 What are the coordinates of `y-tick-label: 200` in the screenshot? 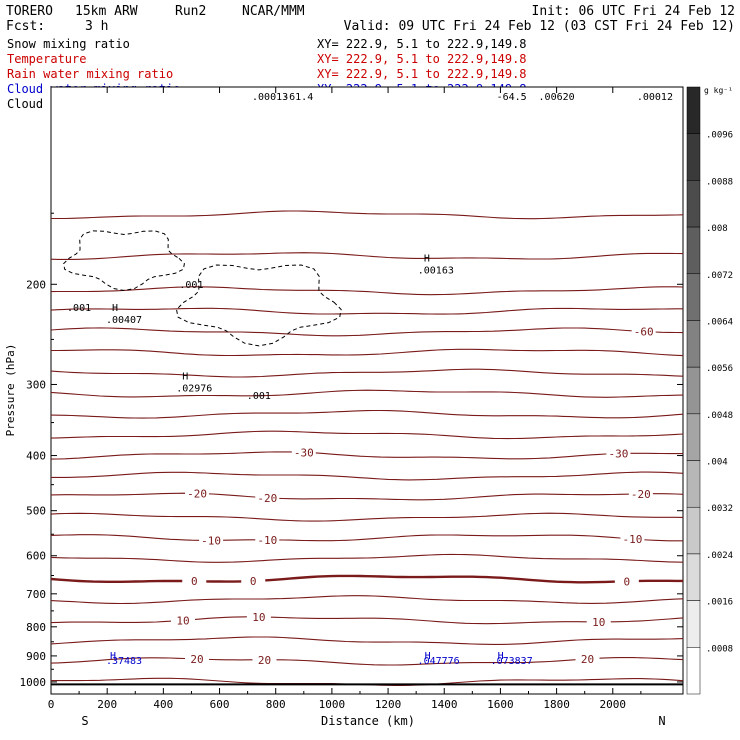 It's located at (36, 284).